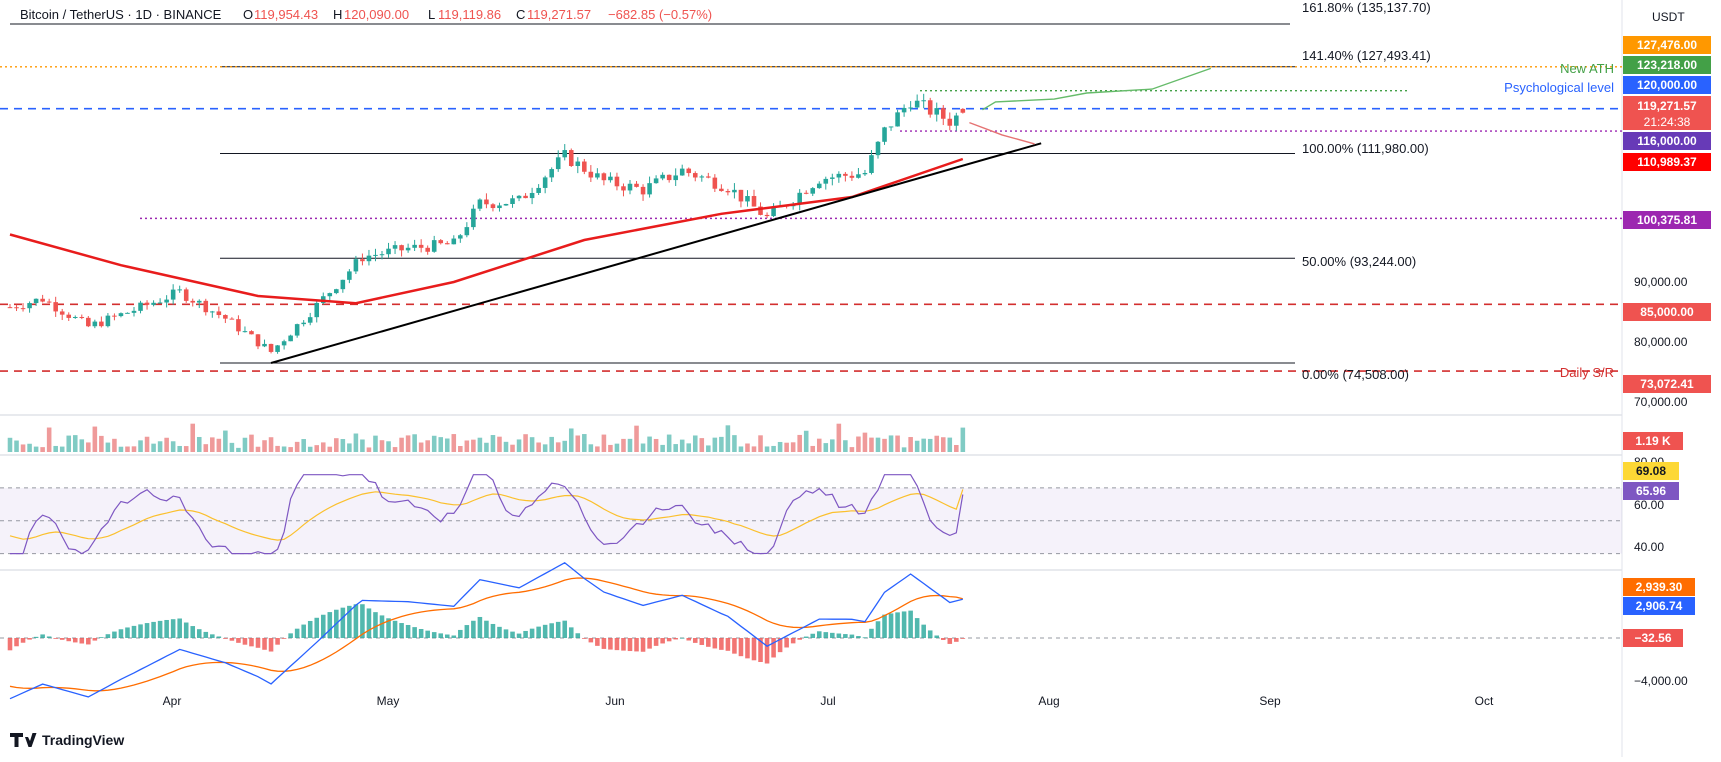 Image resolution: width=1721 pixels, height=762 pixels. What do you see at coordinates (1667, 312) in the screenshot?
I see `badge-85000: 85,000.00` at bounding box center [1667, 312].